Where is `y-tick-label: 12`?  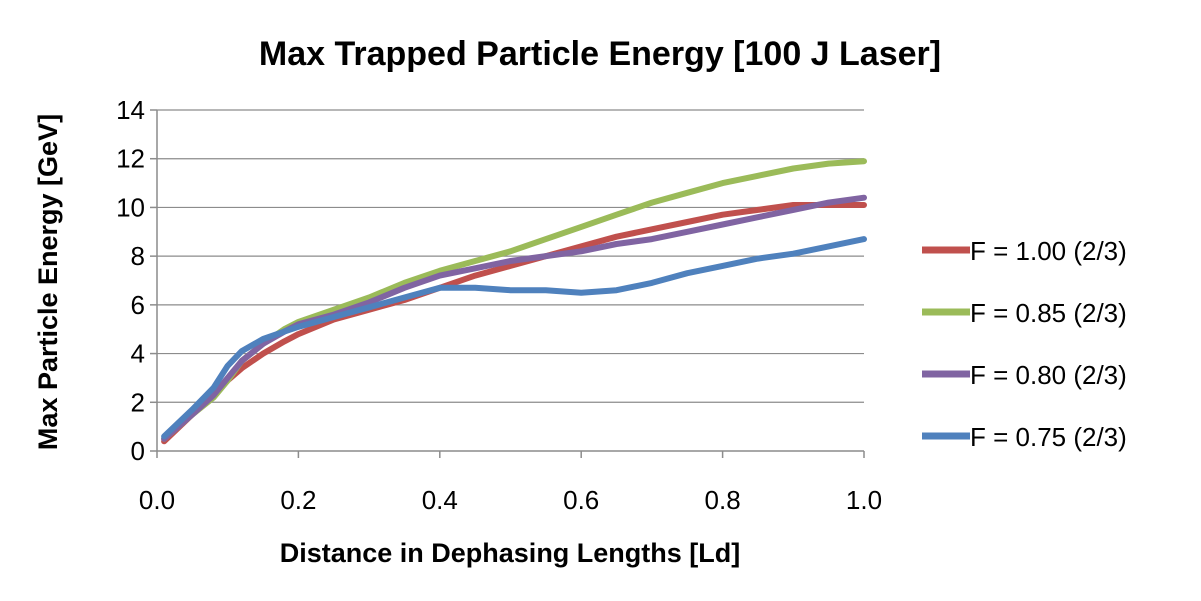 y-tick-label: 12 is located at coordinates (130, 159).